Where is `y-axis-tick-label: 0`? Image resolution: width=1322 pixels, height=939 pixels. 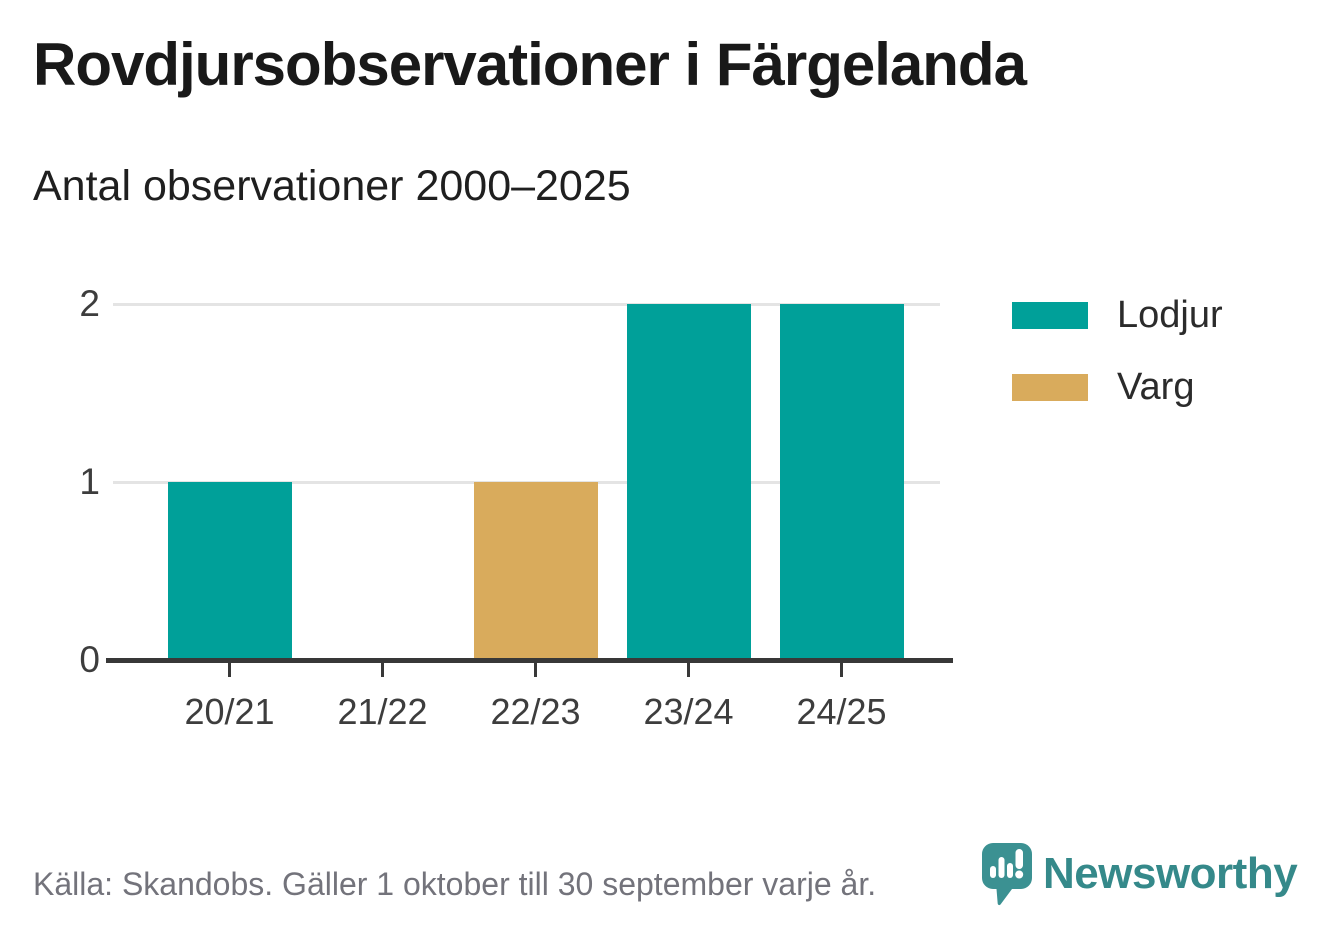
y-axis-tick-label: 0 is located at coordinates (89, 659).